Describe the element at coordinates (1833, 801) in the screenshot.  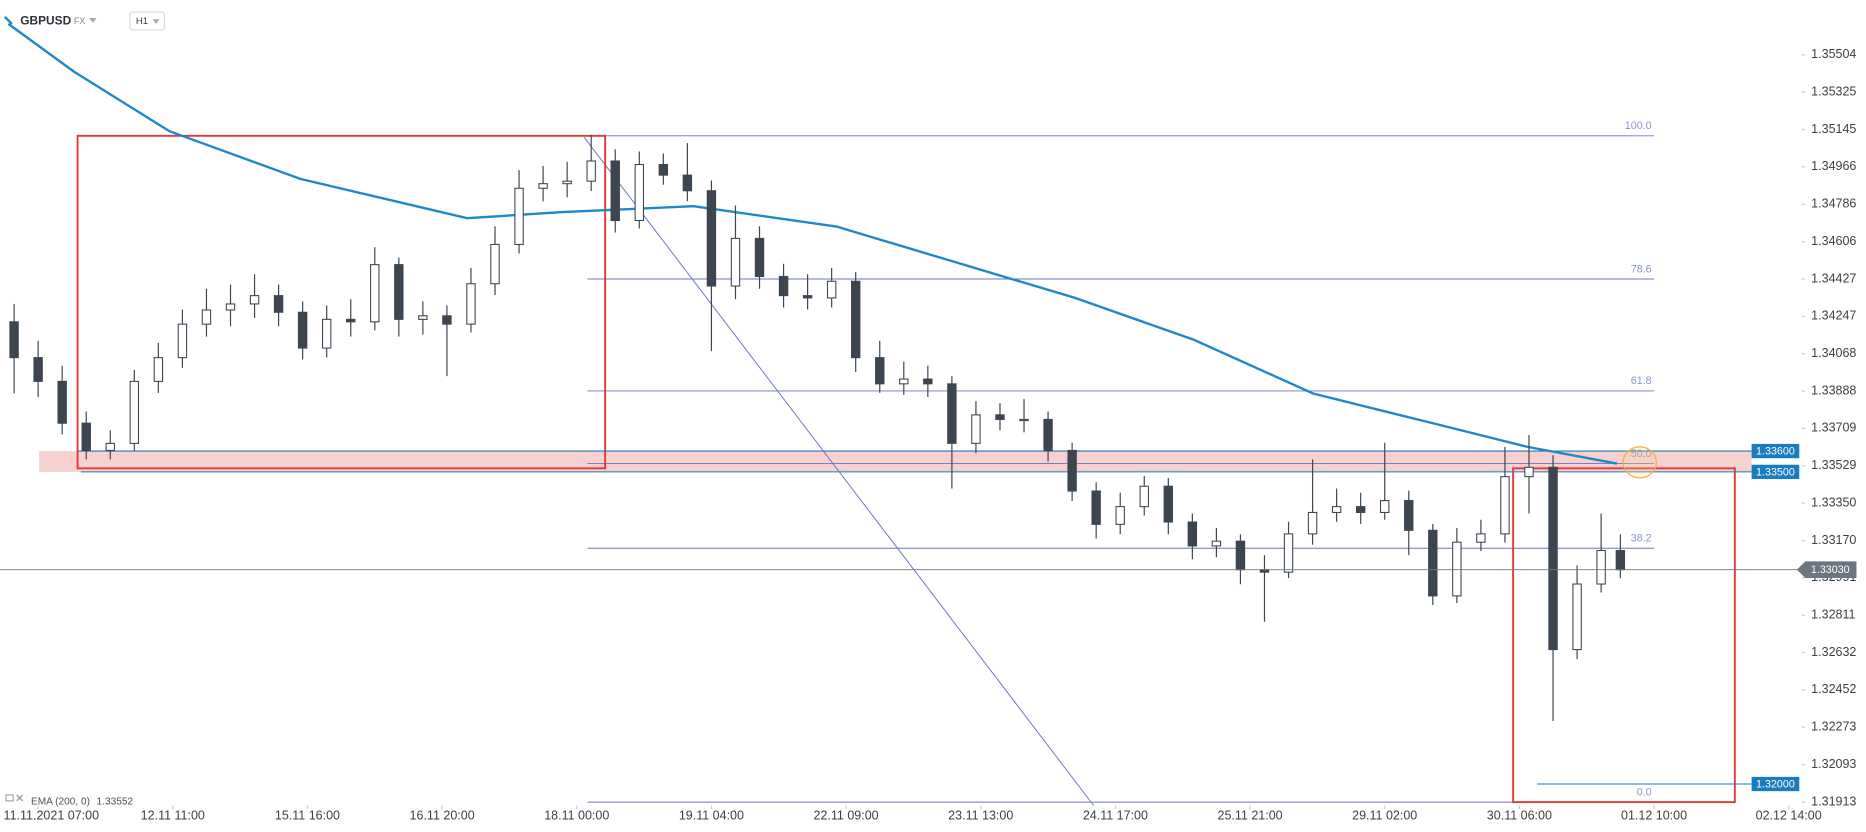
I see `y-tick-label: 1.31913` at that location.